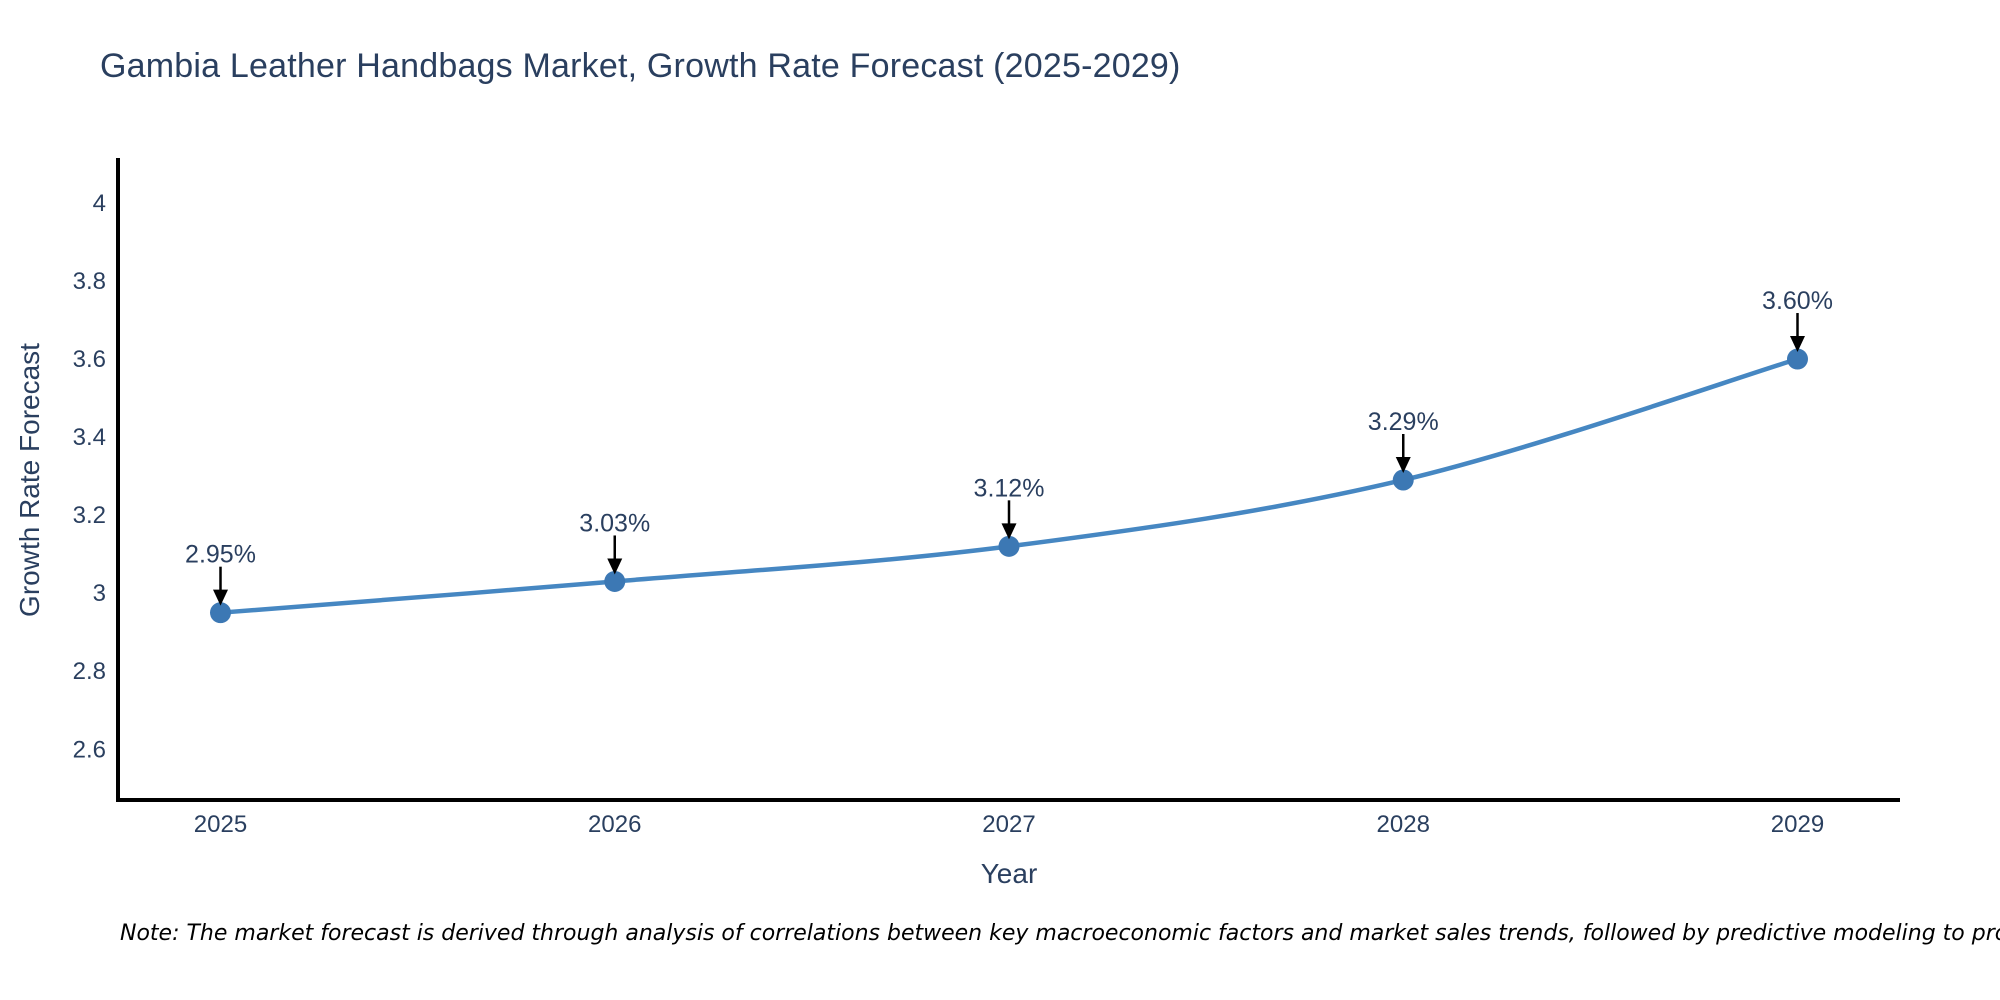 Image resolution: width=2000 pixels, height=1000 pixels. Describe the element at coordinates (1797, 824) in the screenshot. I see `x-tick-label: 2029` at that location.